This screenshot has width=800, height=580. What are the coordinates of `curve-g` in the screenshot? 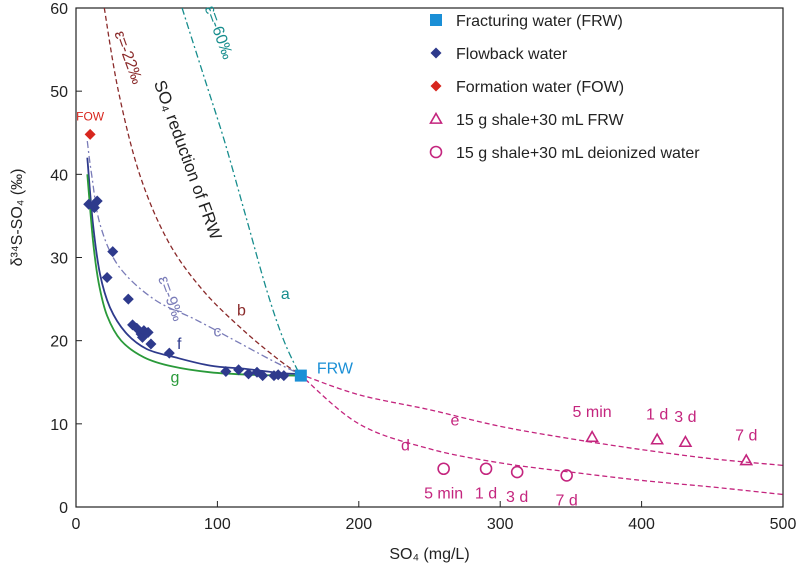 It's located at (193, 275).